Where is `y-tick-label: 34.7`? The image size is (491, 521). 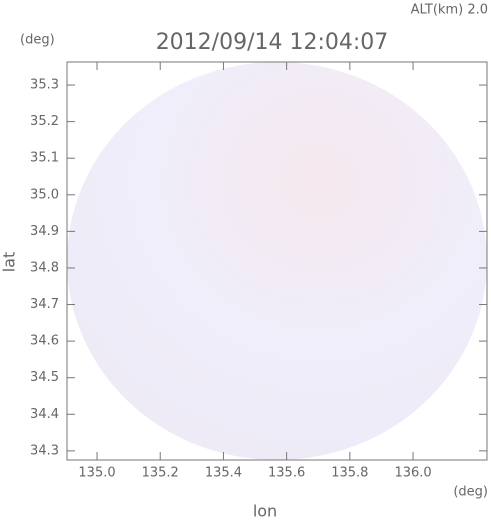
y-tick-label: 34.7 is located at coordinates (44, 304).